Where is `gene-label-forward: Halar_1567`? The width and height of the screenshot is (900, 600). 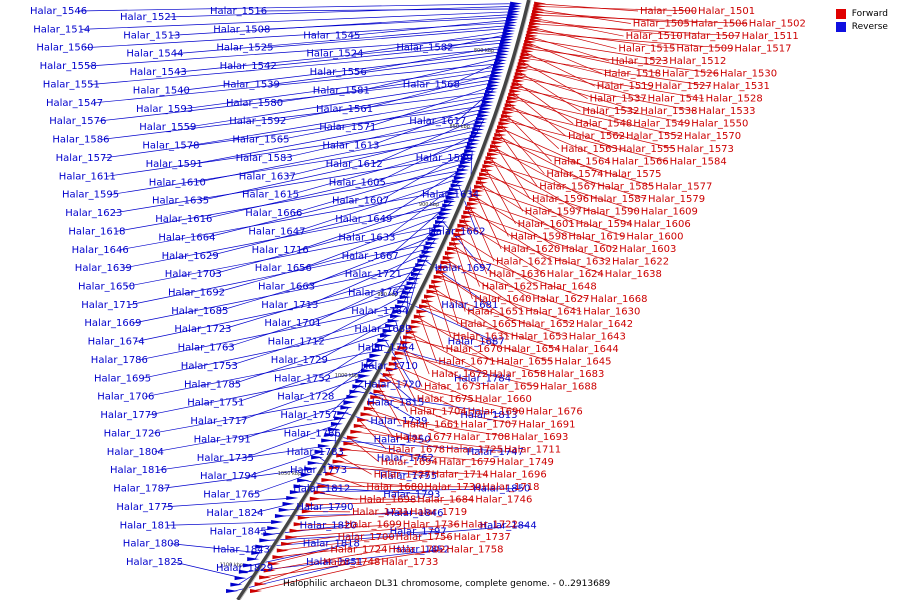
gene-label-forward: Halar_1567 is located at coordinates (567, 186).